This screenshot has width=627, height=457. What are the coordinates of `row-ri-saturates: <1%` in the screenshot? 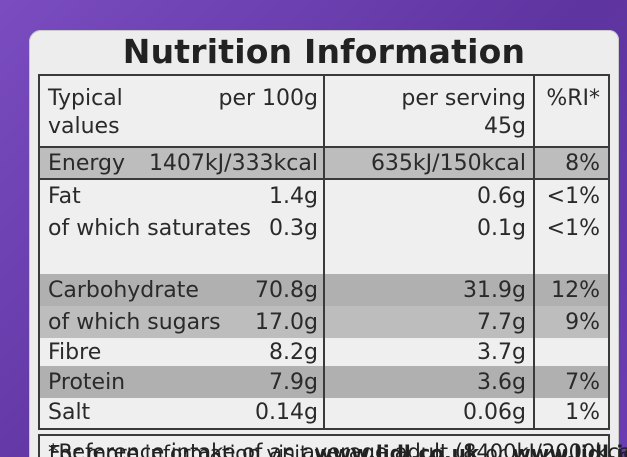 It's located at (573, 228).